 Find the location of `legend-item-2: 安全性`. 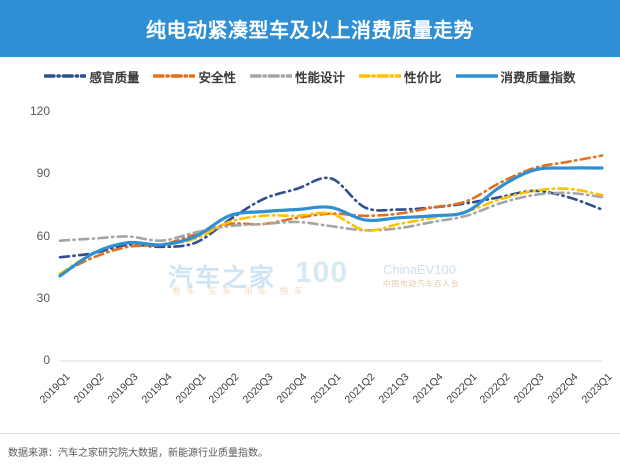

legend-item-2: 安全性 is located at coordinates (194, 76).